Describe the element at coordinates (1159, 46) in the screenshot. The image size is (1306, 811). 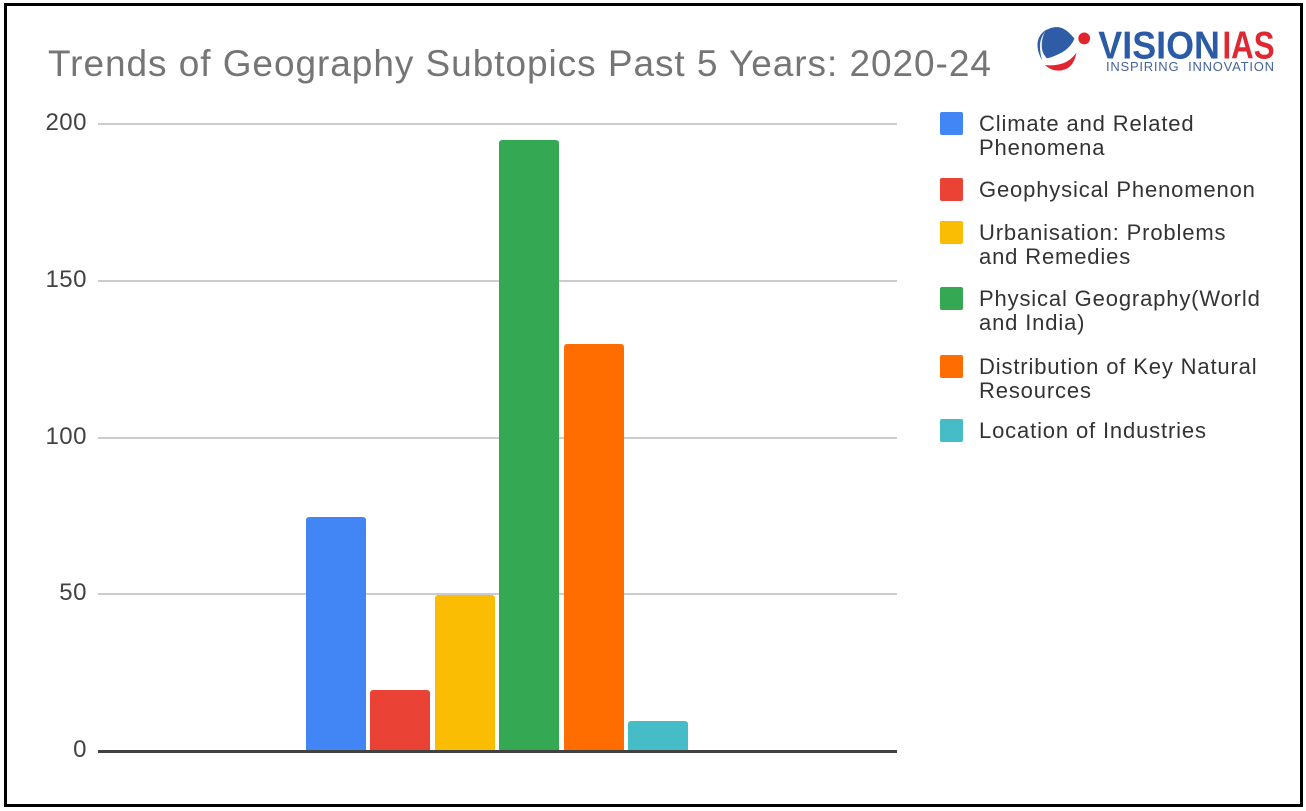
I see `svg-text: VISION` at that location.